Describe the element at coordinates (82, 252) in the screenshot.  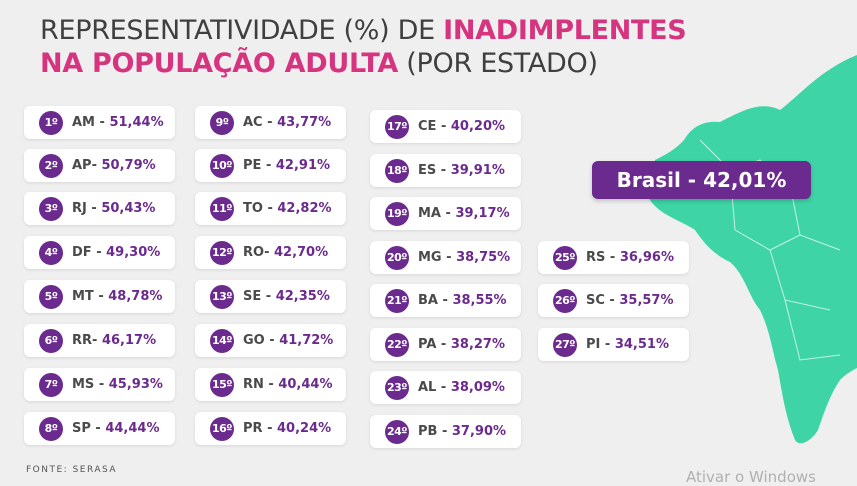
I see `state-code: DF` at that location.